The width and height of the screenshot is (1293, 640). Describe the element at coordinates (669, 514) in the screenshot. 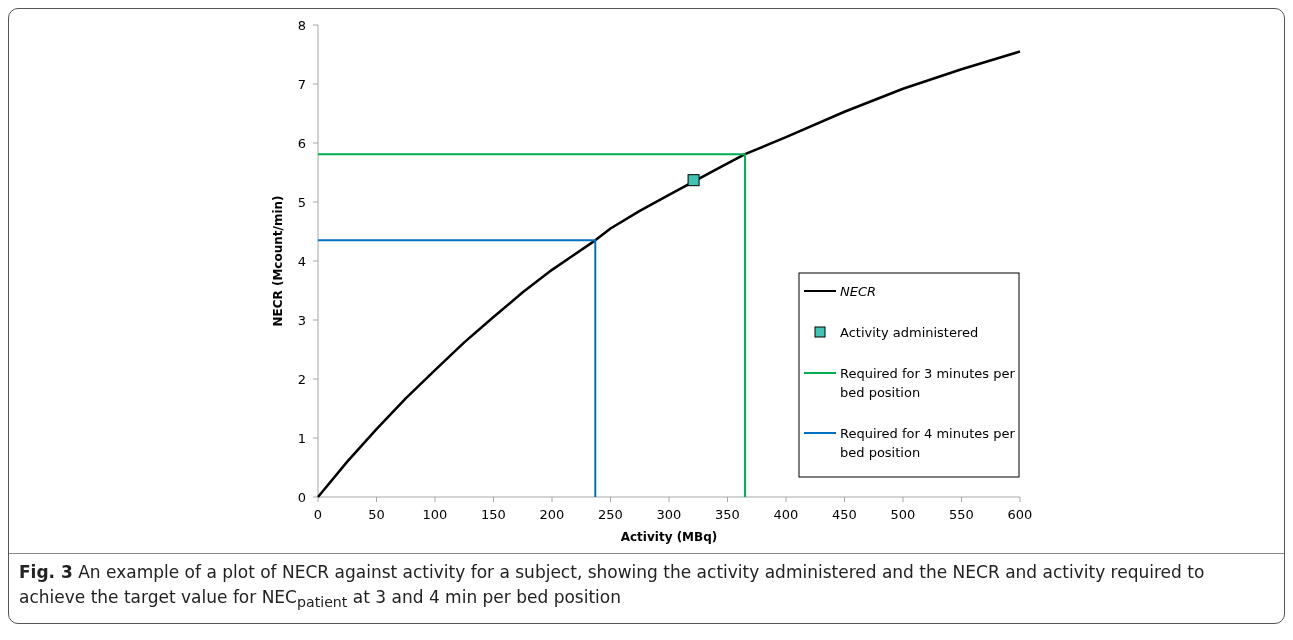

I see `x-tick-label: 300` at that location.